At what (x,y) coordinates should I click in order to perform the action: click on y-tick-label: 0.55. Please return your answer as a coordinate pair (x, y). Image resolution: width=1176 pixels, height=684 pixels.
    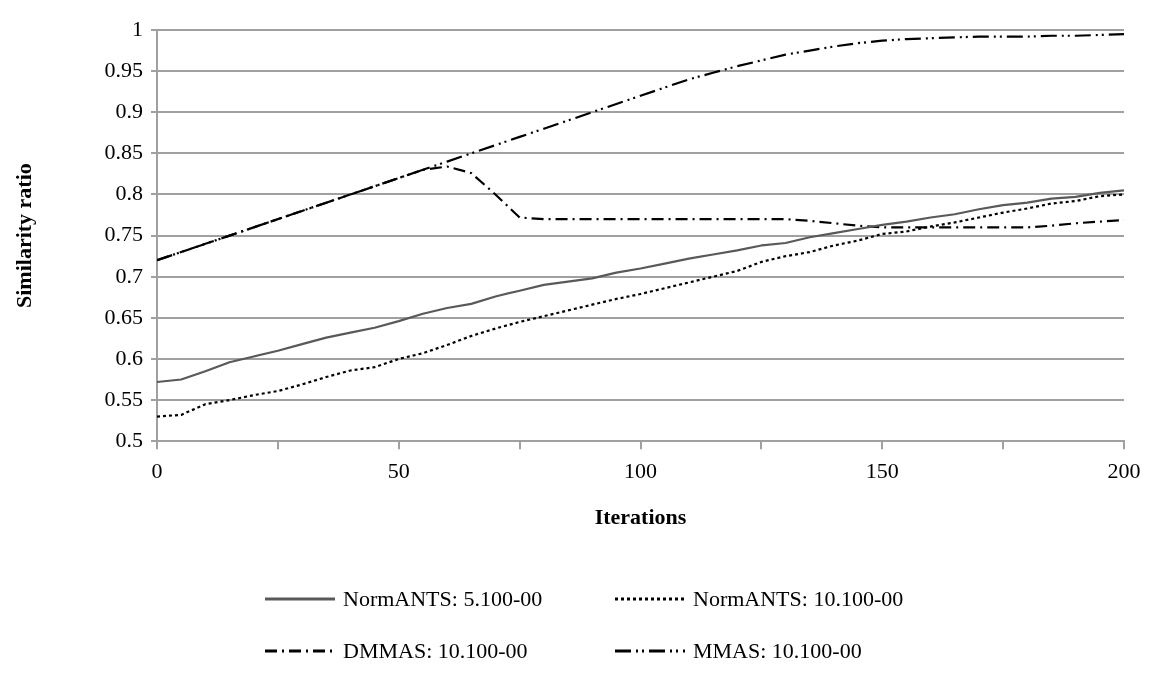
    Looking at the image, I should click on (123, 398).